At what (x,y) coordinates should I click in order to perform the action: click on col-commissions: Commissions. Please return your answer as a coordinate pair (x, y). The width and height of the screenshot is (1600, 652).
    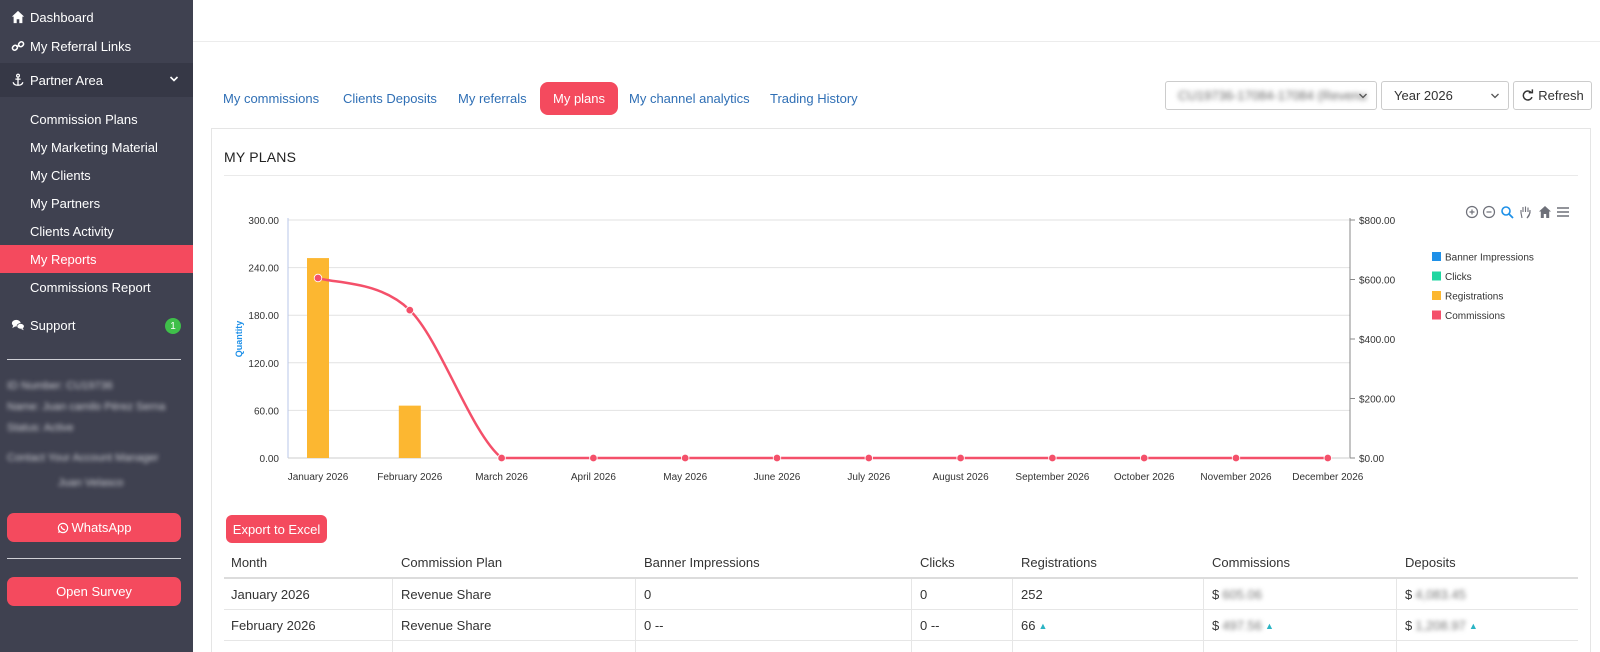
    Looking at the image, I should click on (1251, 562).